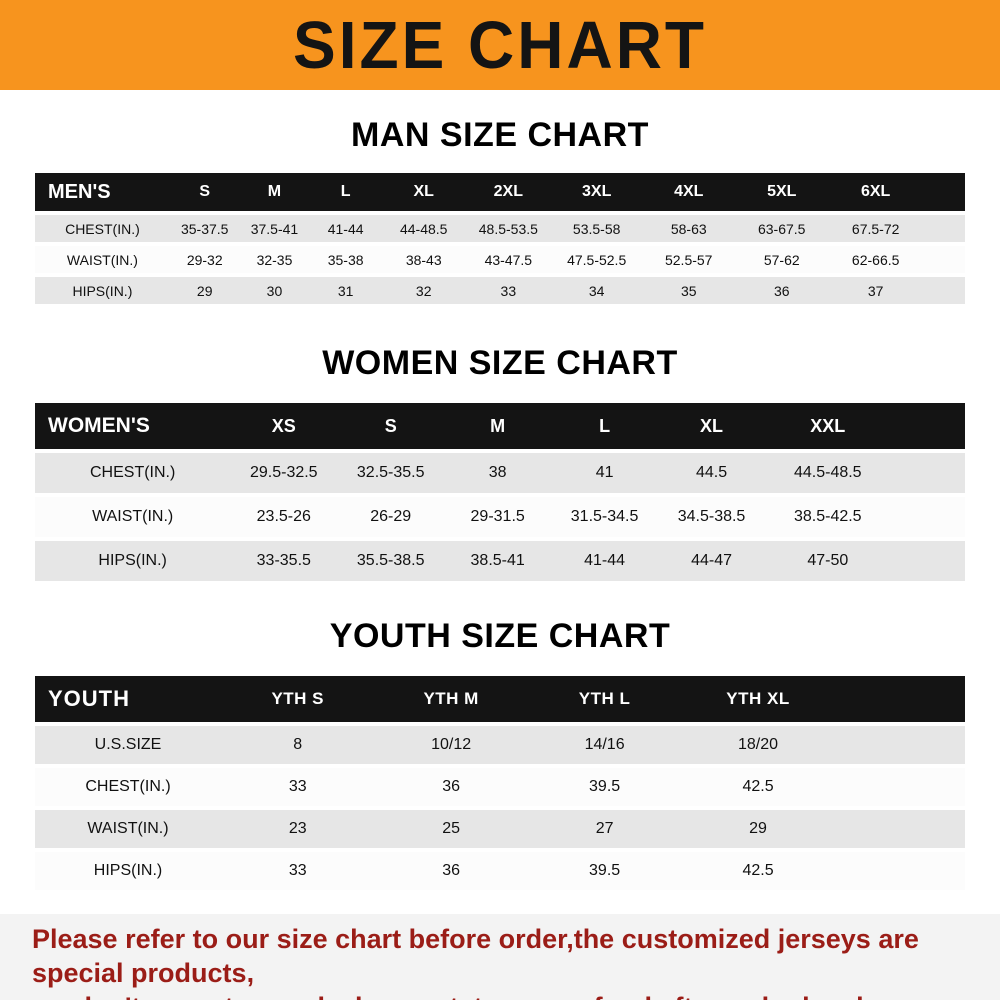 The height and width of the screenshot is (1000, 1000). Describe the element at coordinates (508, 192) in the screenshot. I see `column-header-cell: 2XL` at that location.